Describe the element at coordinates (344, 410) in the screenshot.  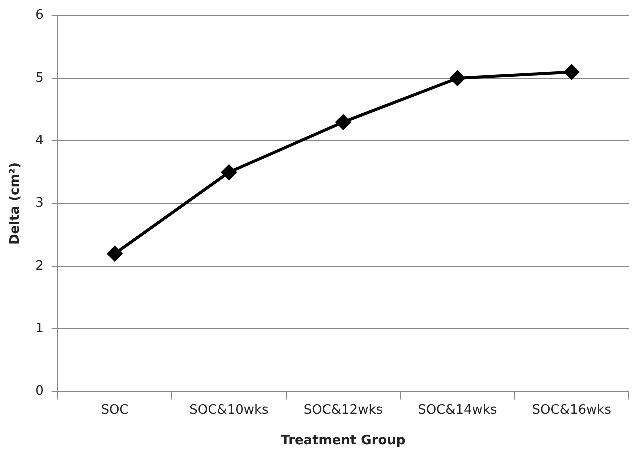
I see `x-tick-label: SOC&12wks` at that location.